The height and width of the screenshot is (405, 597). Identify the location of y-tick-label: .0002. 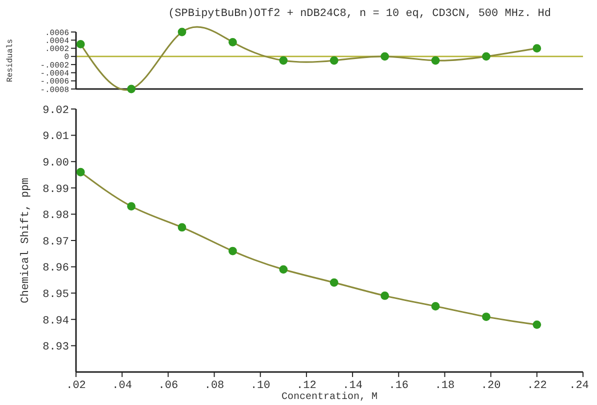
(57, 49).